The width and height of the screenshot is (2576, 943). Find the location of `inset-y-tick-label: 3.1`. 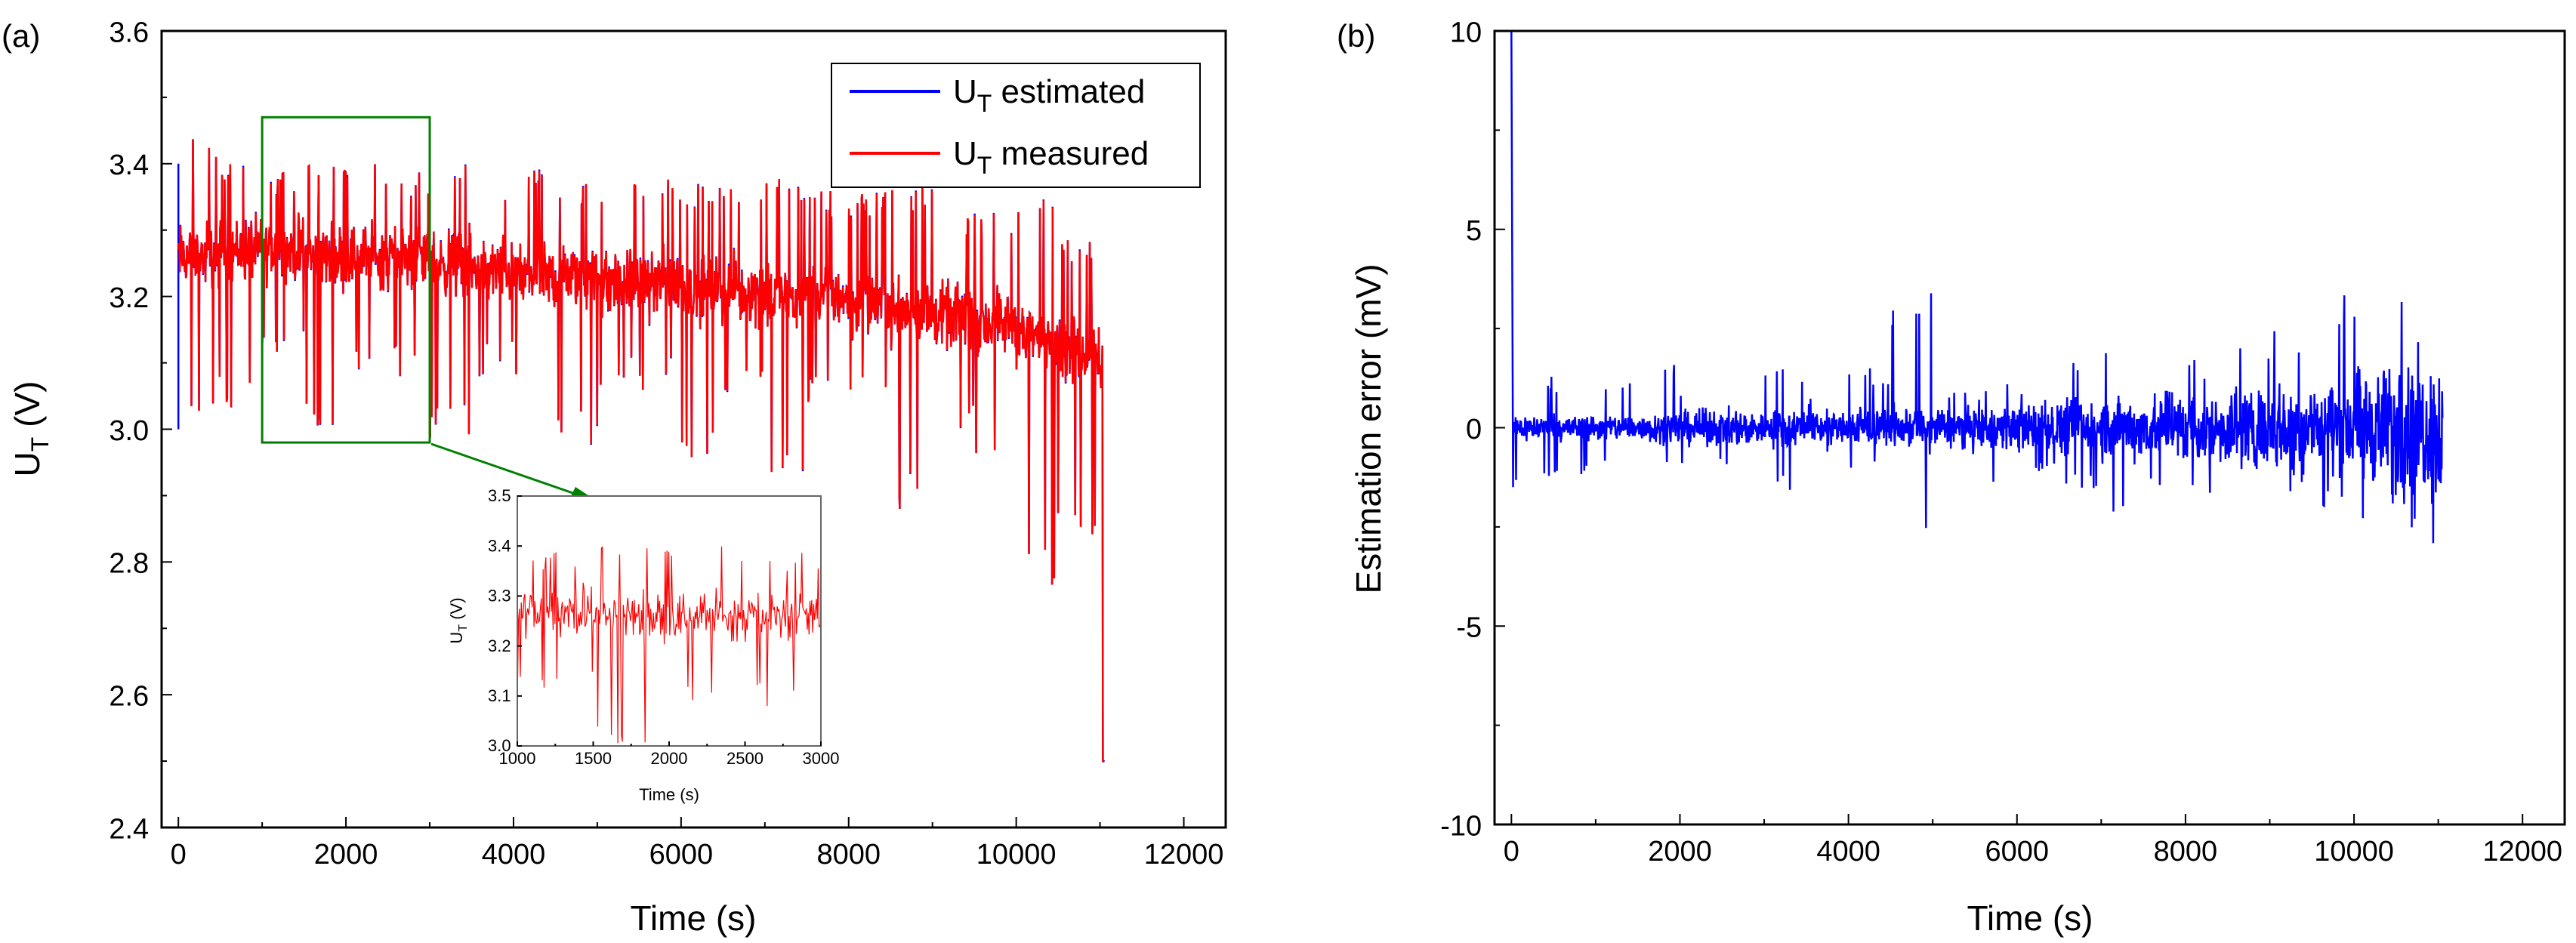

inset-y-tick-label: 3.1 is located at coordinates (499, 695).